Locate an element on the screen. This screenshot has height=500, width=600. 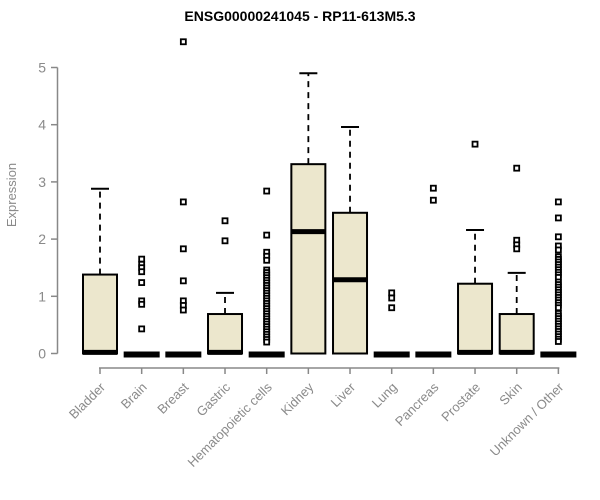
y-tick-label: 3 is located at coordinates (42, 182).